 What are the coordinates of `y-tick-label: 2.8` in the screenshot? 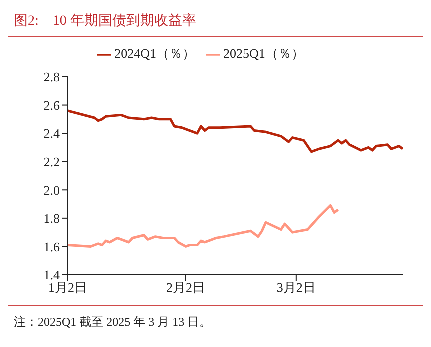 It's located at (52, 77).